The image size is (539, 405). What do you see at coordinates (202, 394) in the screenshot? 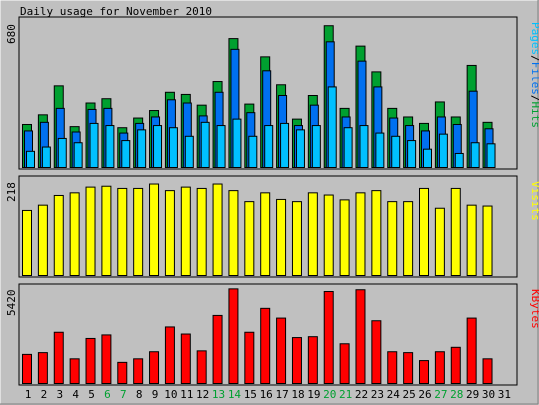
I see `day-label: 12` at bounding box center [202, 394].